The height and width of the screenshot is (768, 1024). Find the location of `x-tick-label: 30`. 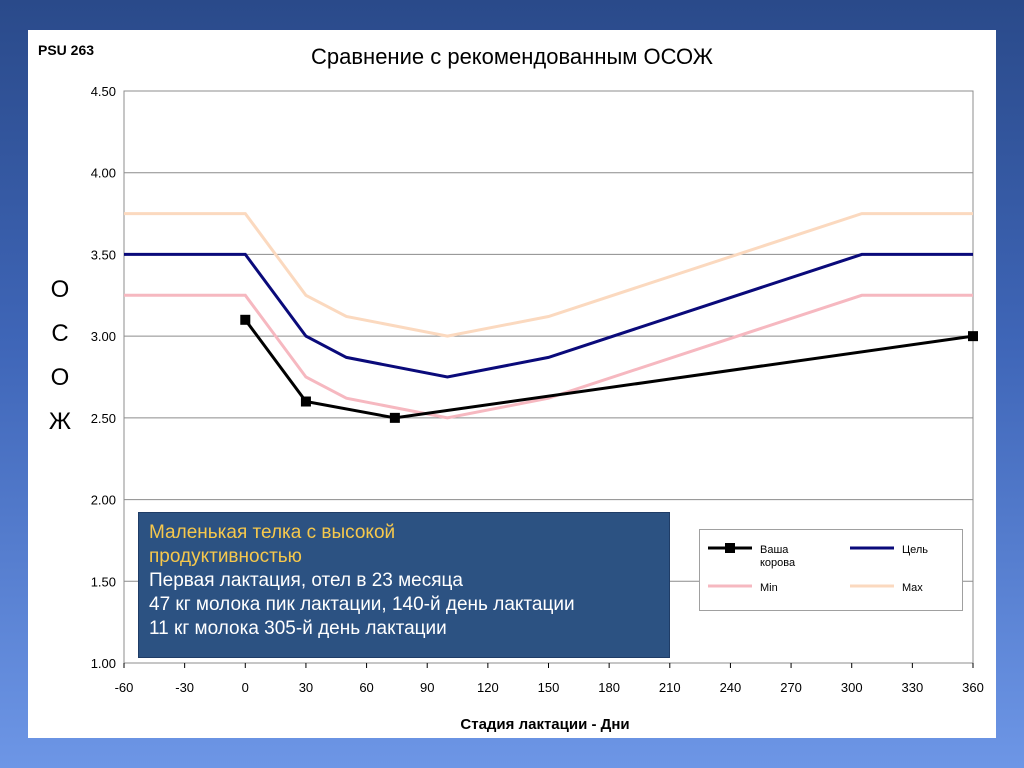

x-tick-label: 30 is located at coordinates (306, 687).